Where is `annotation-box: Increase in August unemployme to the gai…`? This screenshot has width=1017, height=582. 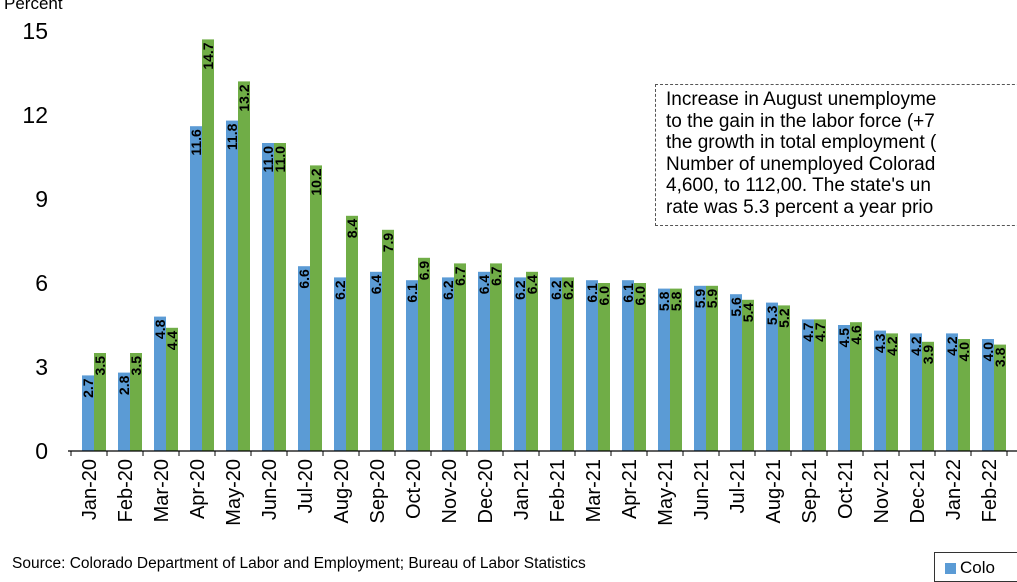 annotation-box: Increase in August unemployme to the gai… is located at coordinates (836, 155).